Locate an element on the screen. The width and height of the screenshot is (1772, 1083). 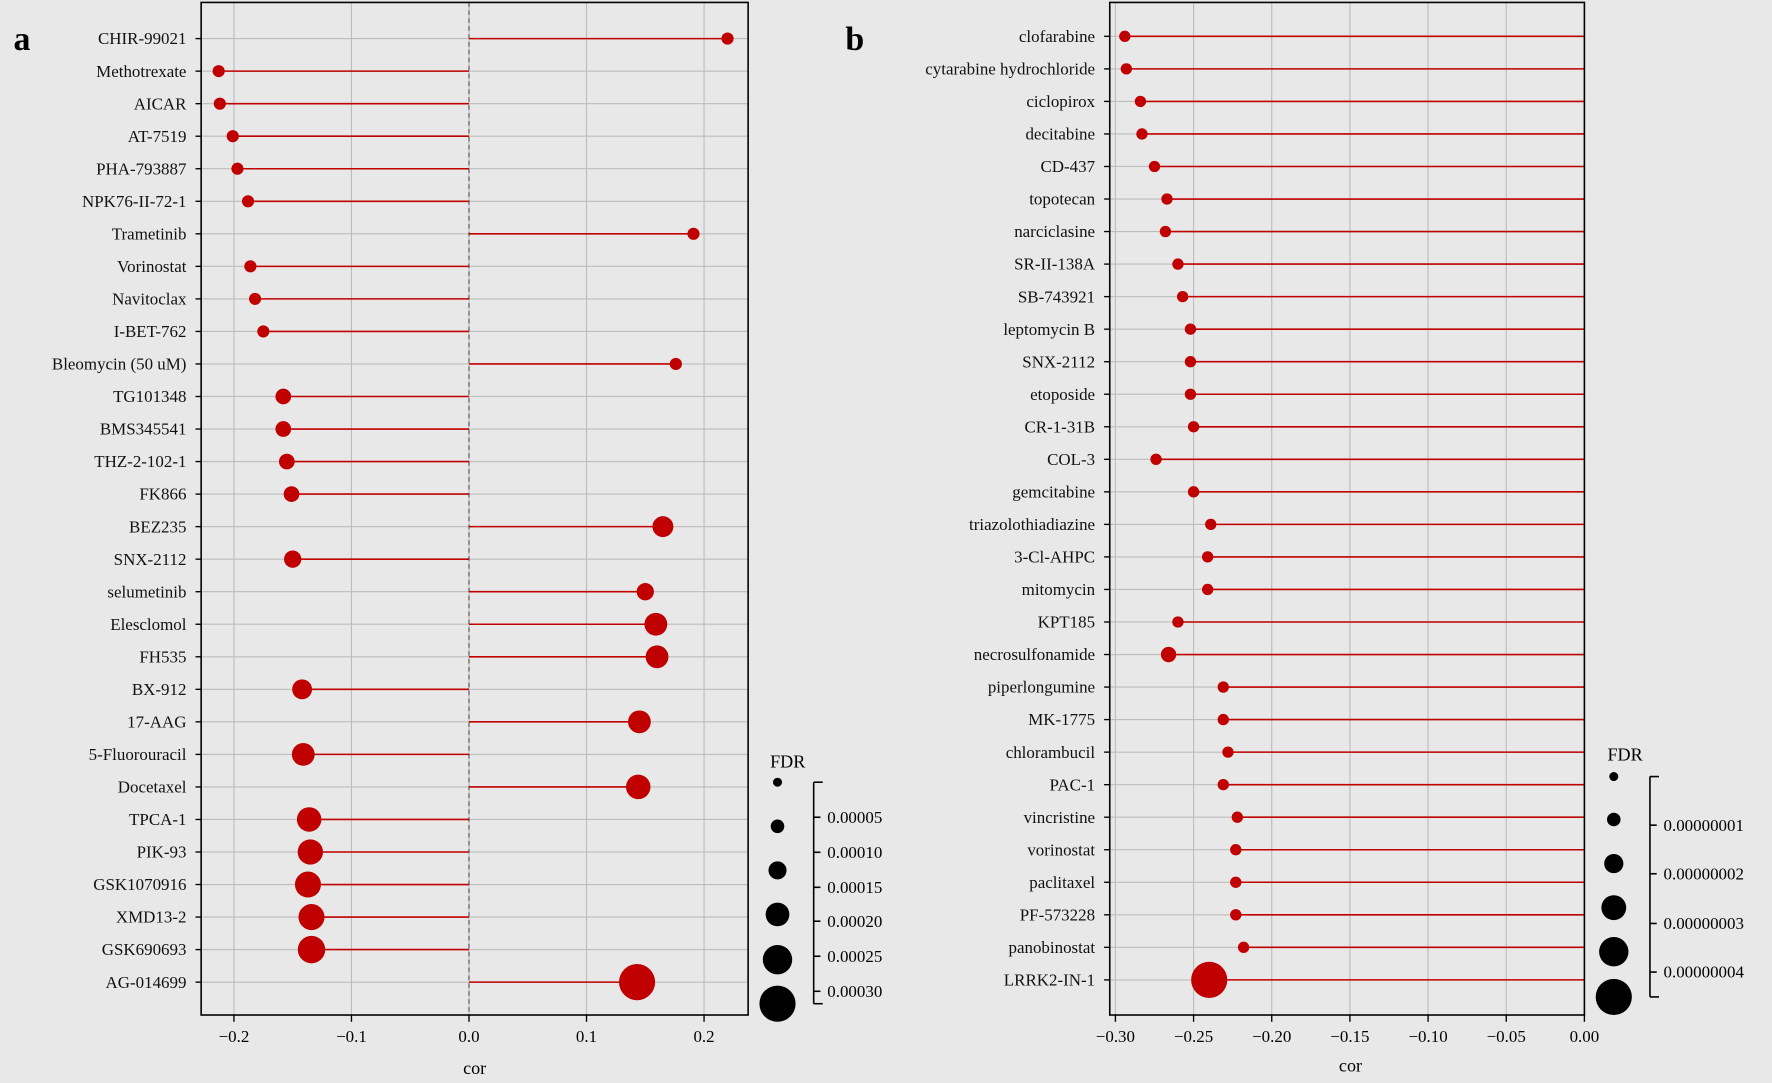
point-paclitaxel is located at coordinates (1236, 882).